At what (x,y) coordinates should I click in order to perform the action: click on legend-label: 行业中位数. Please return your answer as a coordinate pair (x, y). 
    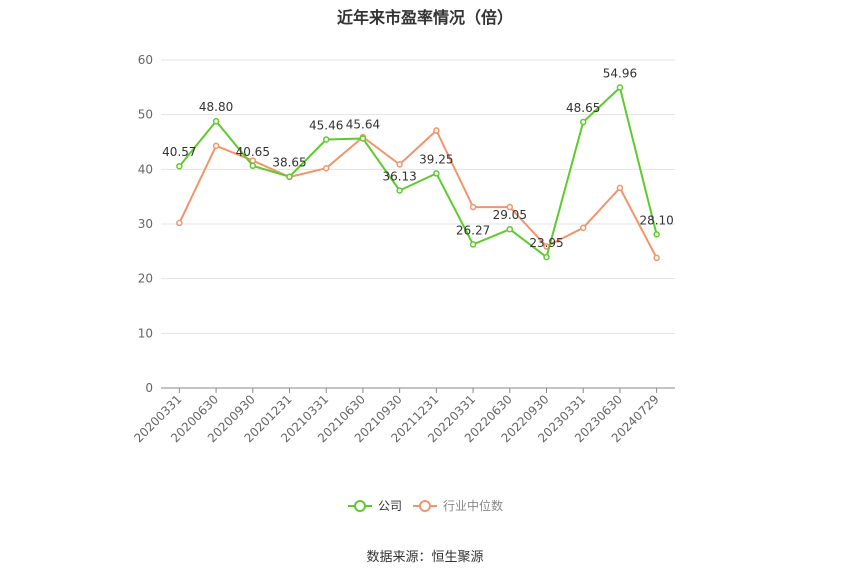
    Looking at the image, I should click on (473, 505).